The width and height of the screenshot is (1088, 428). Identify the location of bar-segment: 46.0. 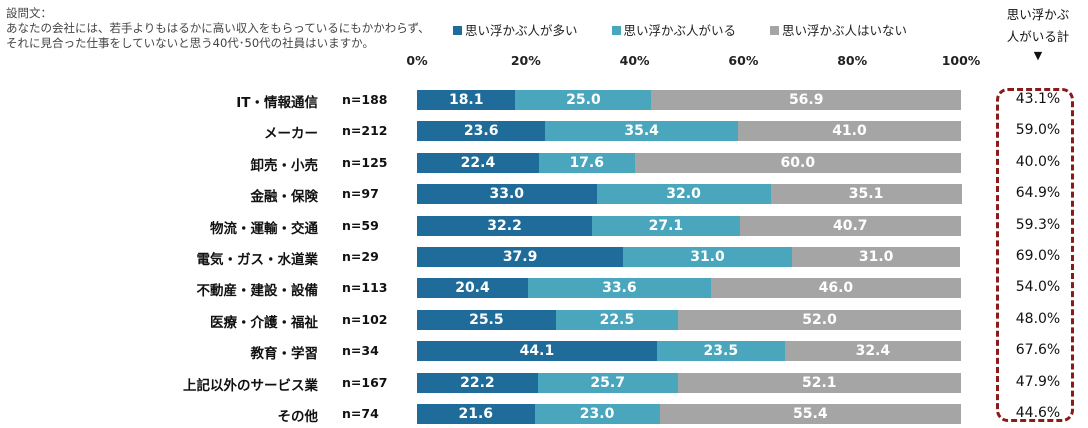
(835, 288).